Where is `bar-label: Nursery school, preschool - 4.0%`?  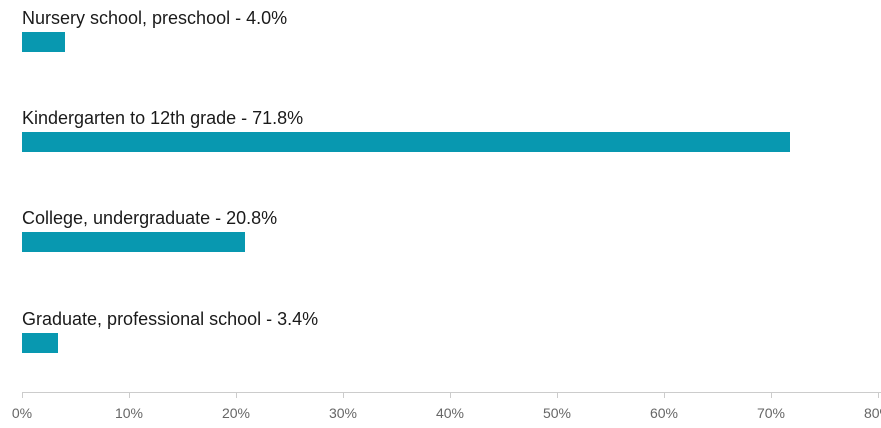
bar-label: Nursery school, preschool - 4.0% is located at coordinates (155, 18).